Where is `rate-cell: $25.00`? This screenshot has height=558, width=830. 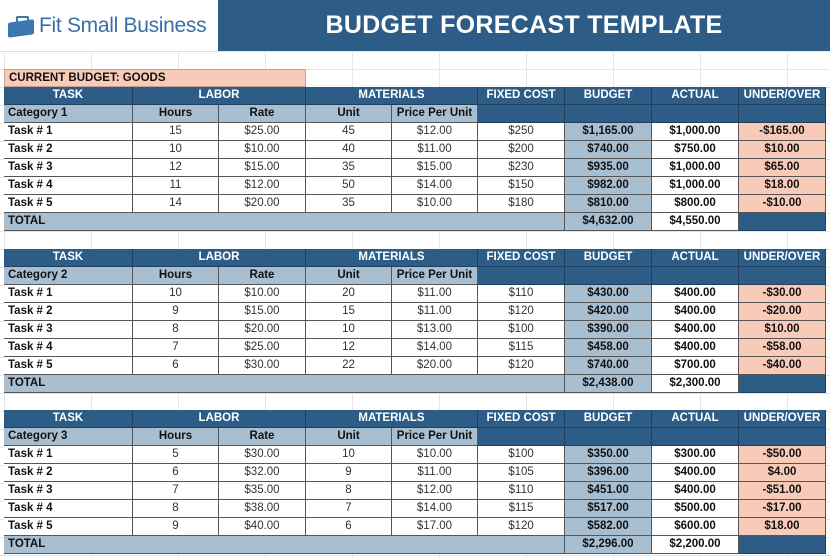
rate-cell: $25.00 is located at coordinates (262, 132).